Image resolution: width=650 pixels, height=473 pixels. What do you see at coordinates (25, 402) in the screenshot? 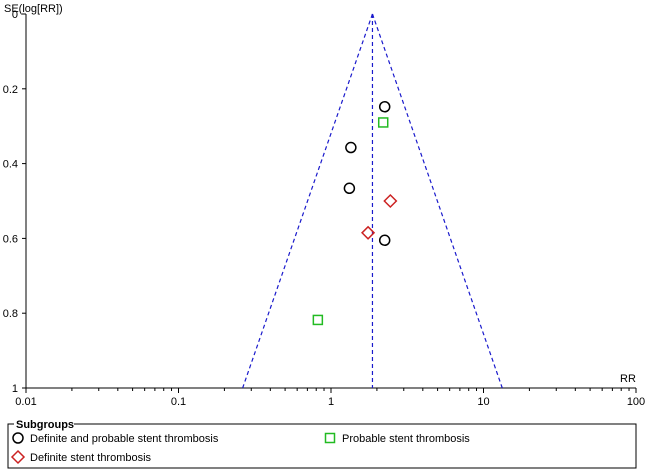
I see `x-tick-label: 0.01` at bounding box center [25, 402].